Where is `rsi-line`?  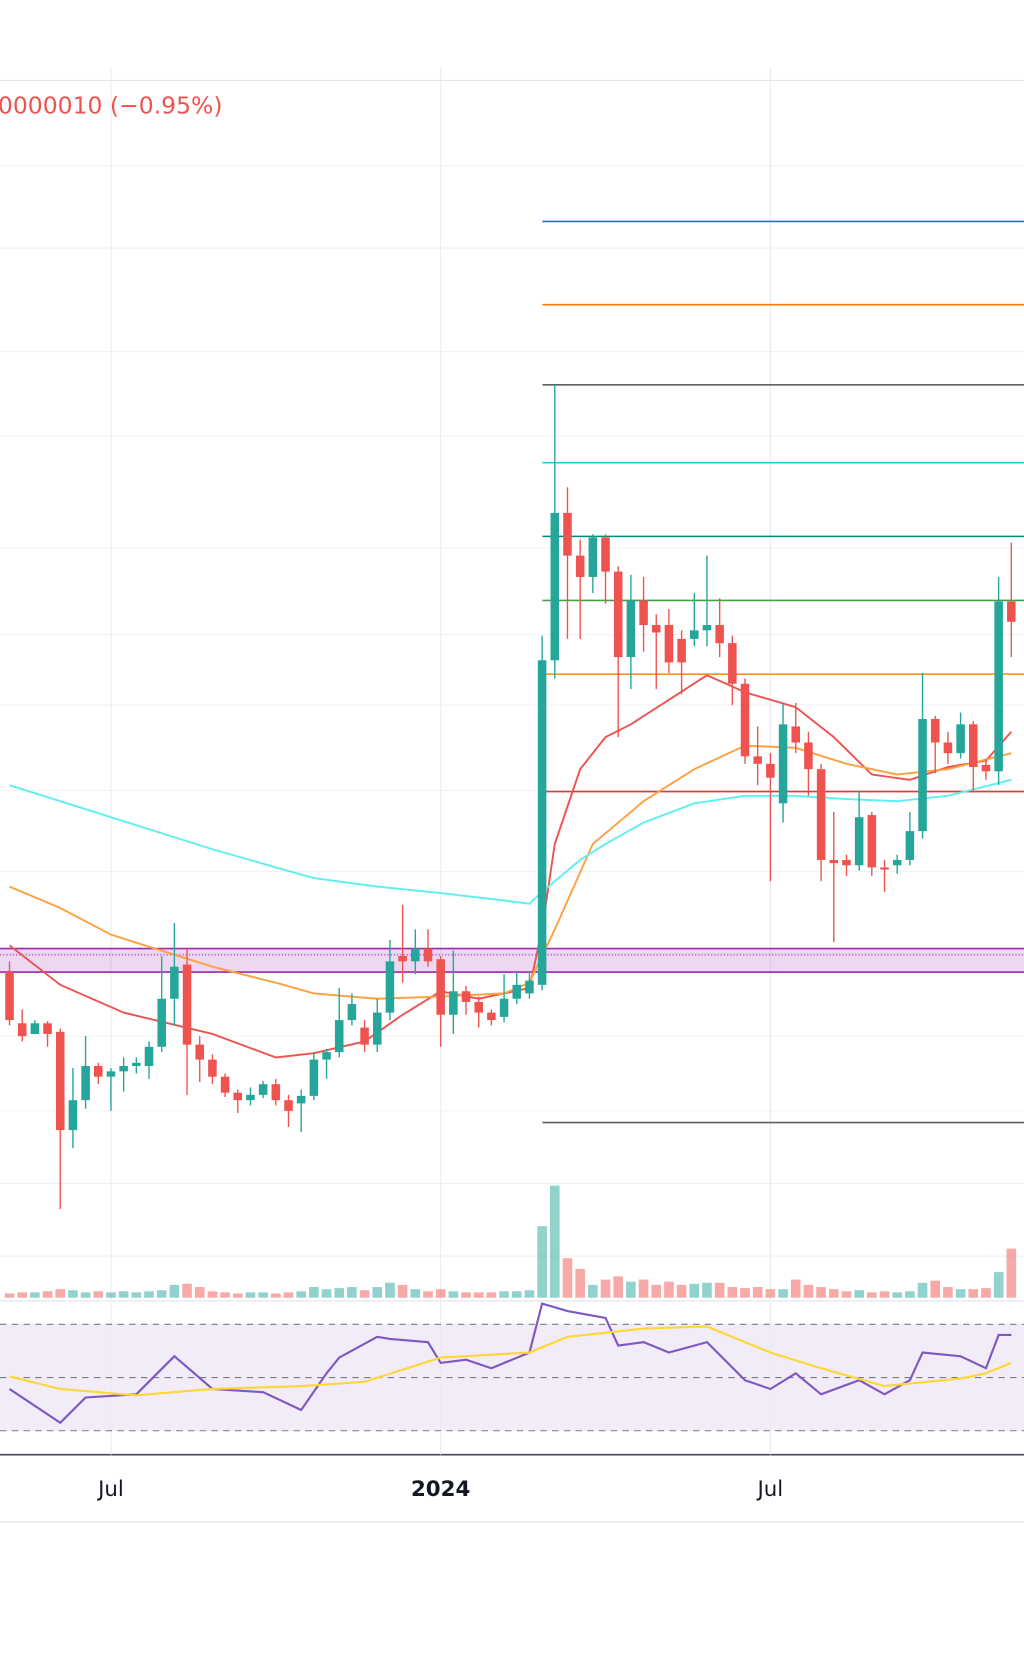 rsi-line is located at coordinates (510, 1363).